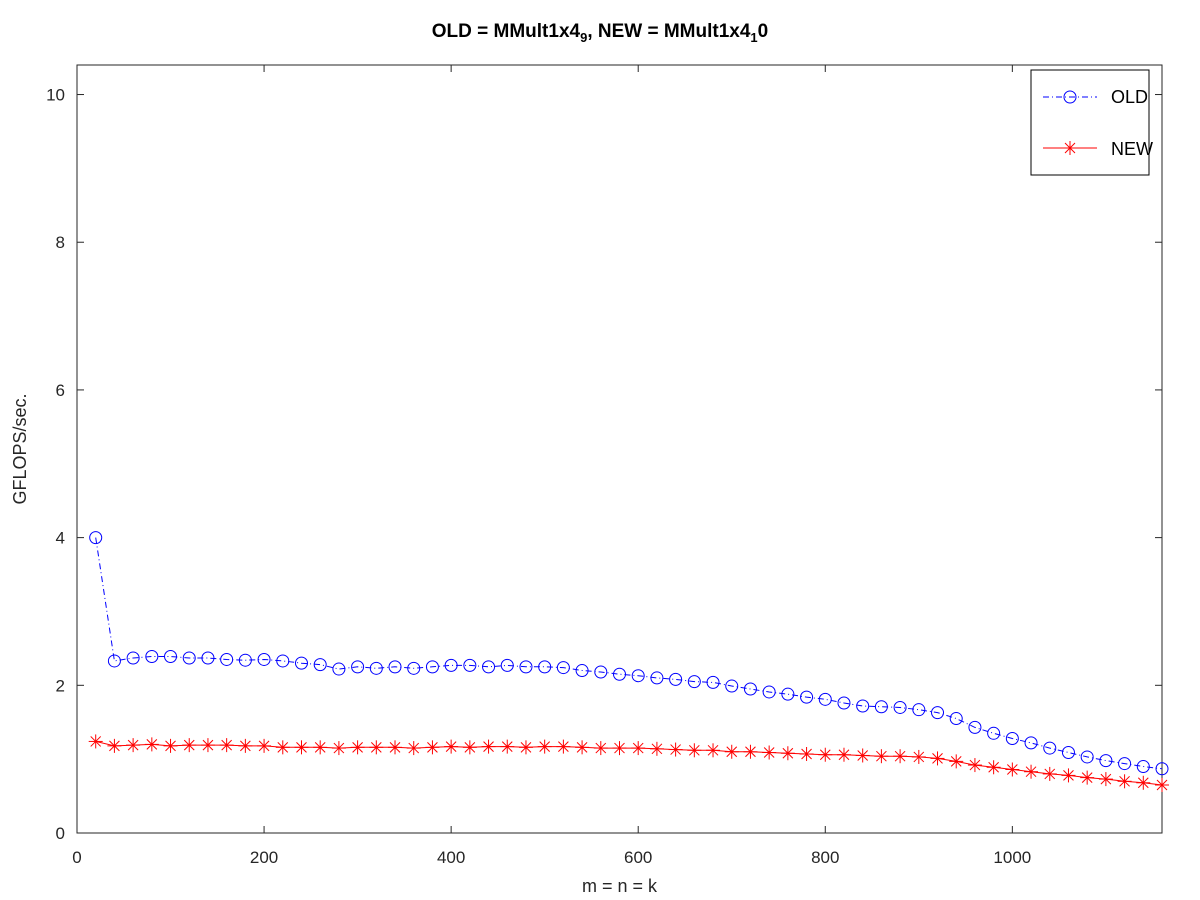  Describe the element at coordinates (60, 390) in the screenshot. I see `y-tick-label: 6` at that location.